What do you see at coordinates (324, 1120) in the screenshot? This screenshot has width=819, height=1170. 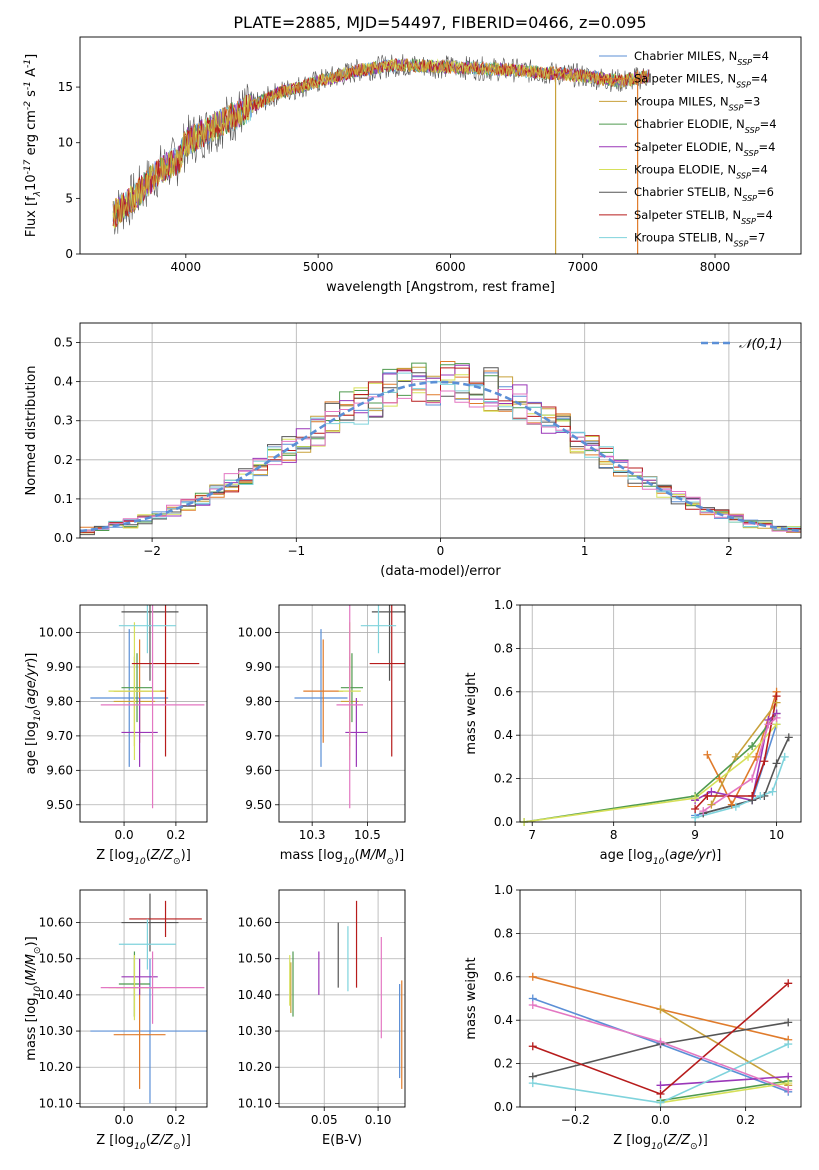 I see `x-tick-label: 0.05` at bounding box center [324, 1120].